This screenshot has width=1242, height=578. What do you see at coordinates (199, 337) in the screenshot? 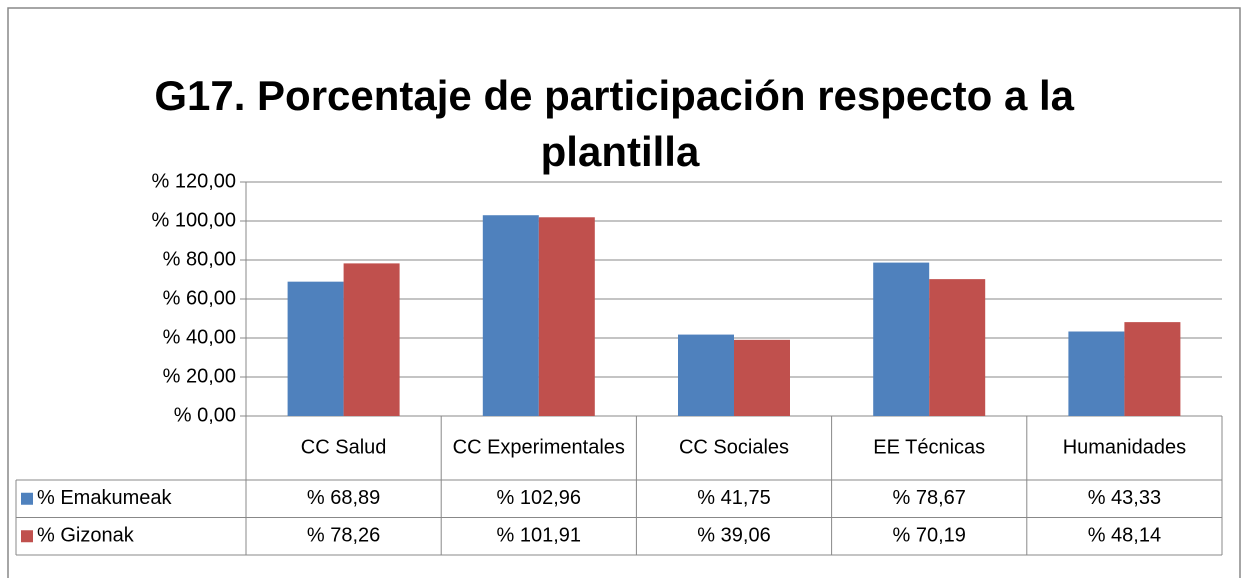
I see `y-tick-label: % 40,00` at bounding box center [199, 337].